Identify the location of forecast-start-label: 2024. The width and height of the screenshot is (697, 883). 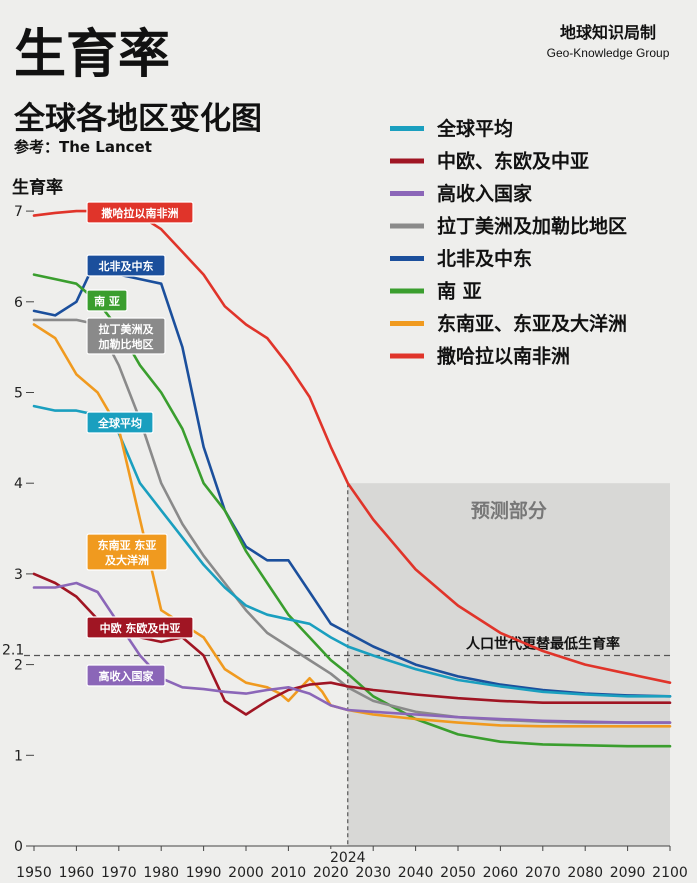
(348, 858).